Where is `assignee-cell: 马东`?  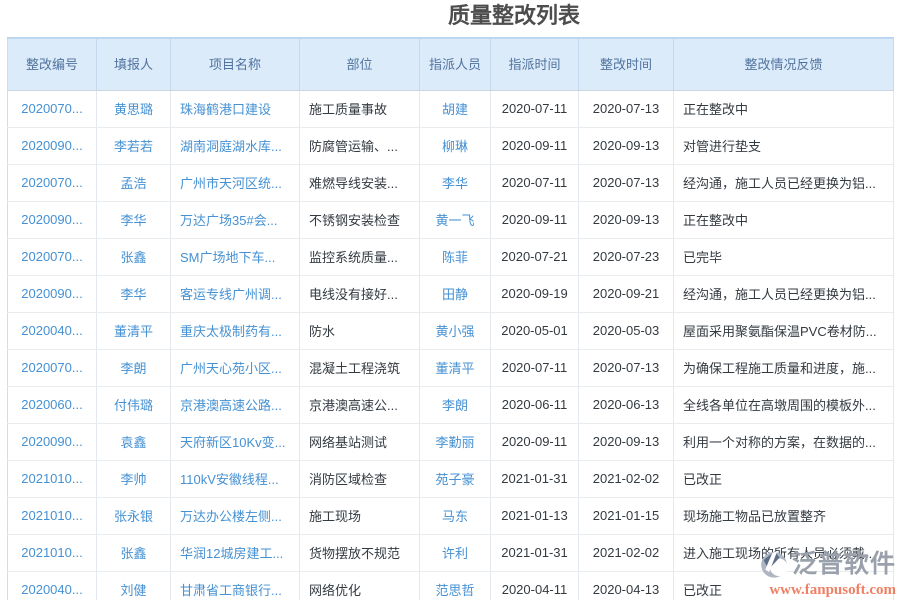 assignee-cell: 马东 is located at coordinates (455, 516).